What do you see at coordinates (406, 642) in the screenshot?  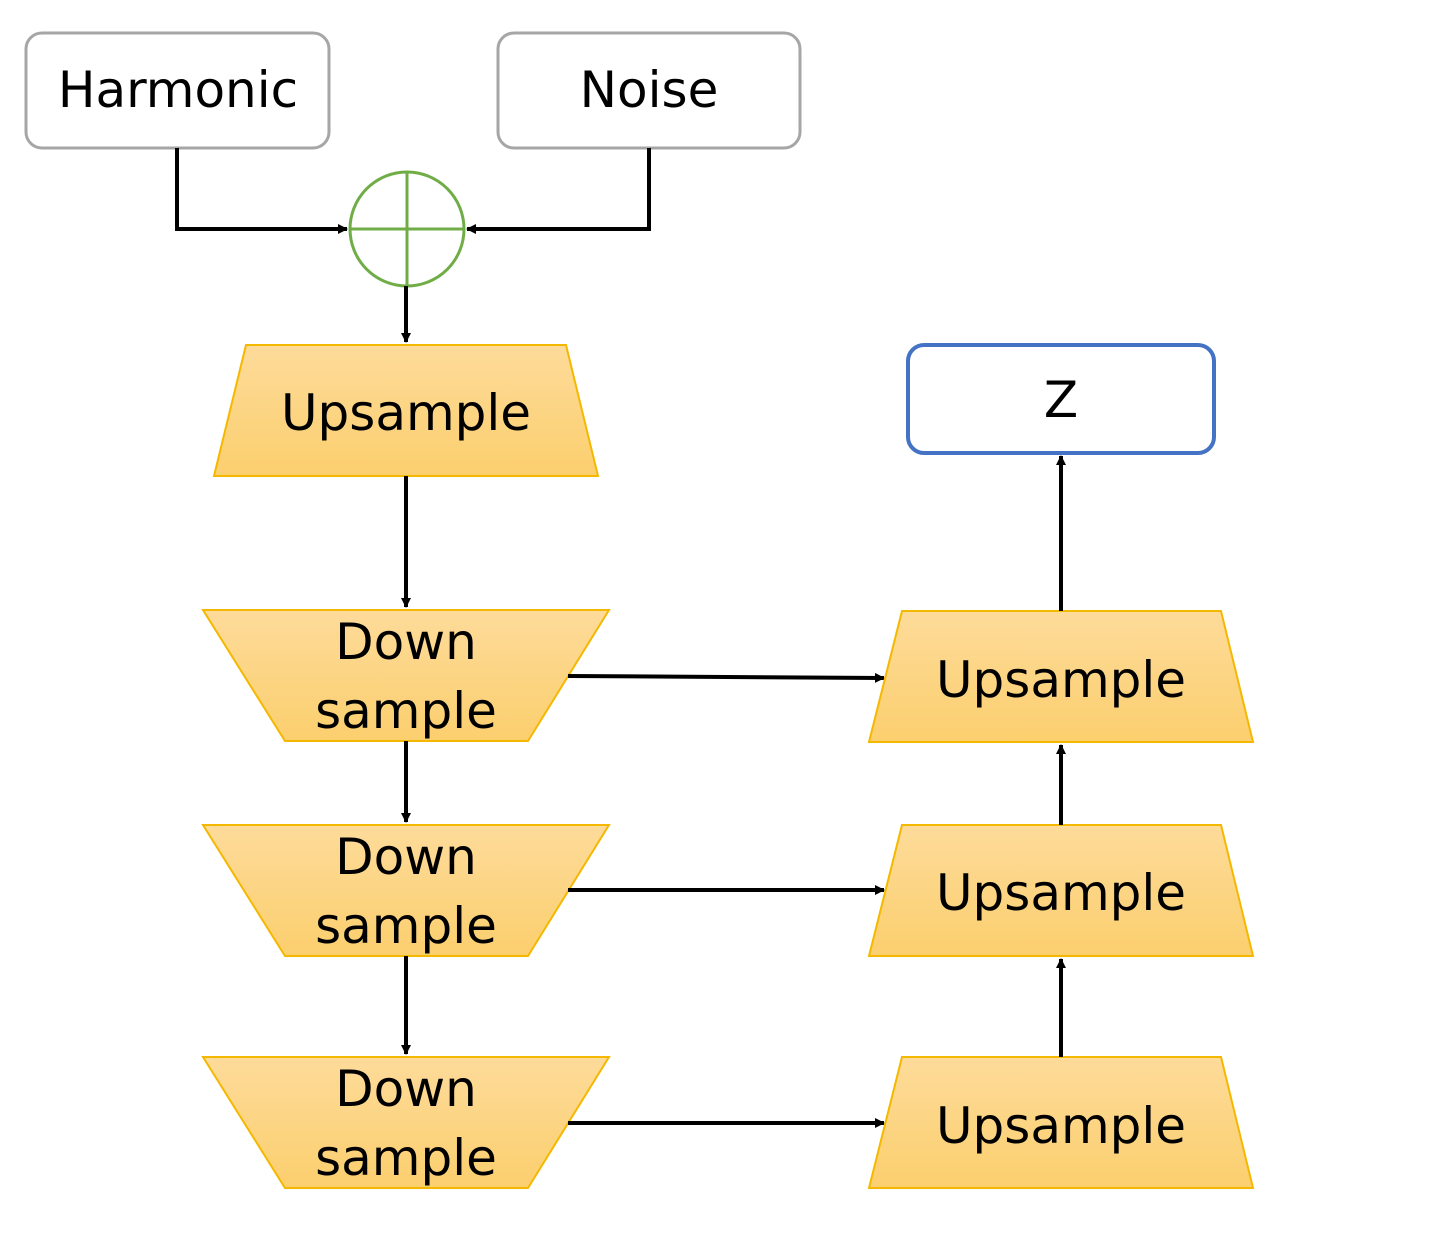 I see `down-sample-1-line1: Down` at bounding box center [406, 642].